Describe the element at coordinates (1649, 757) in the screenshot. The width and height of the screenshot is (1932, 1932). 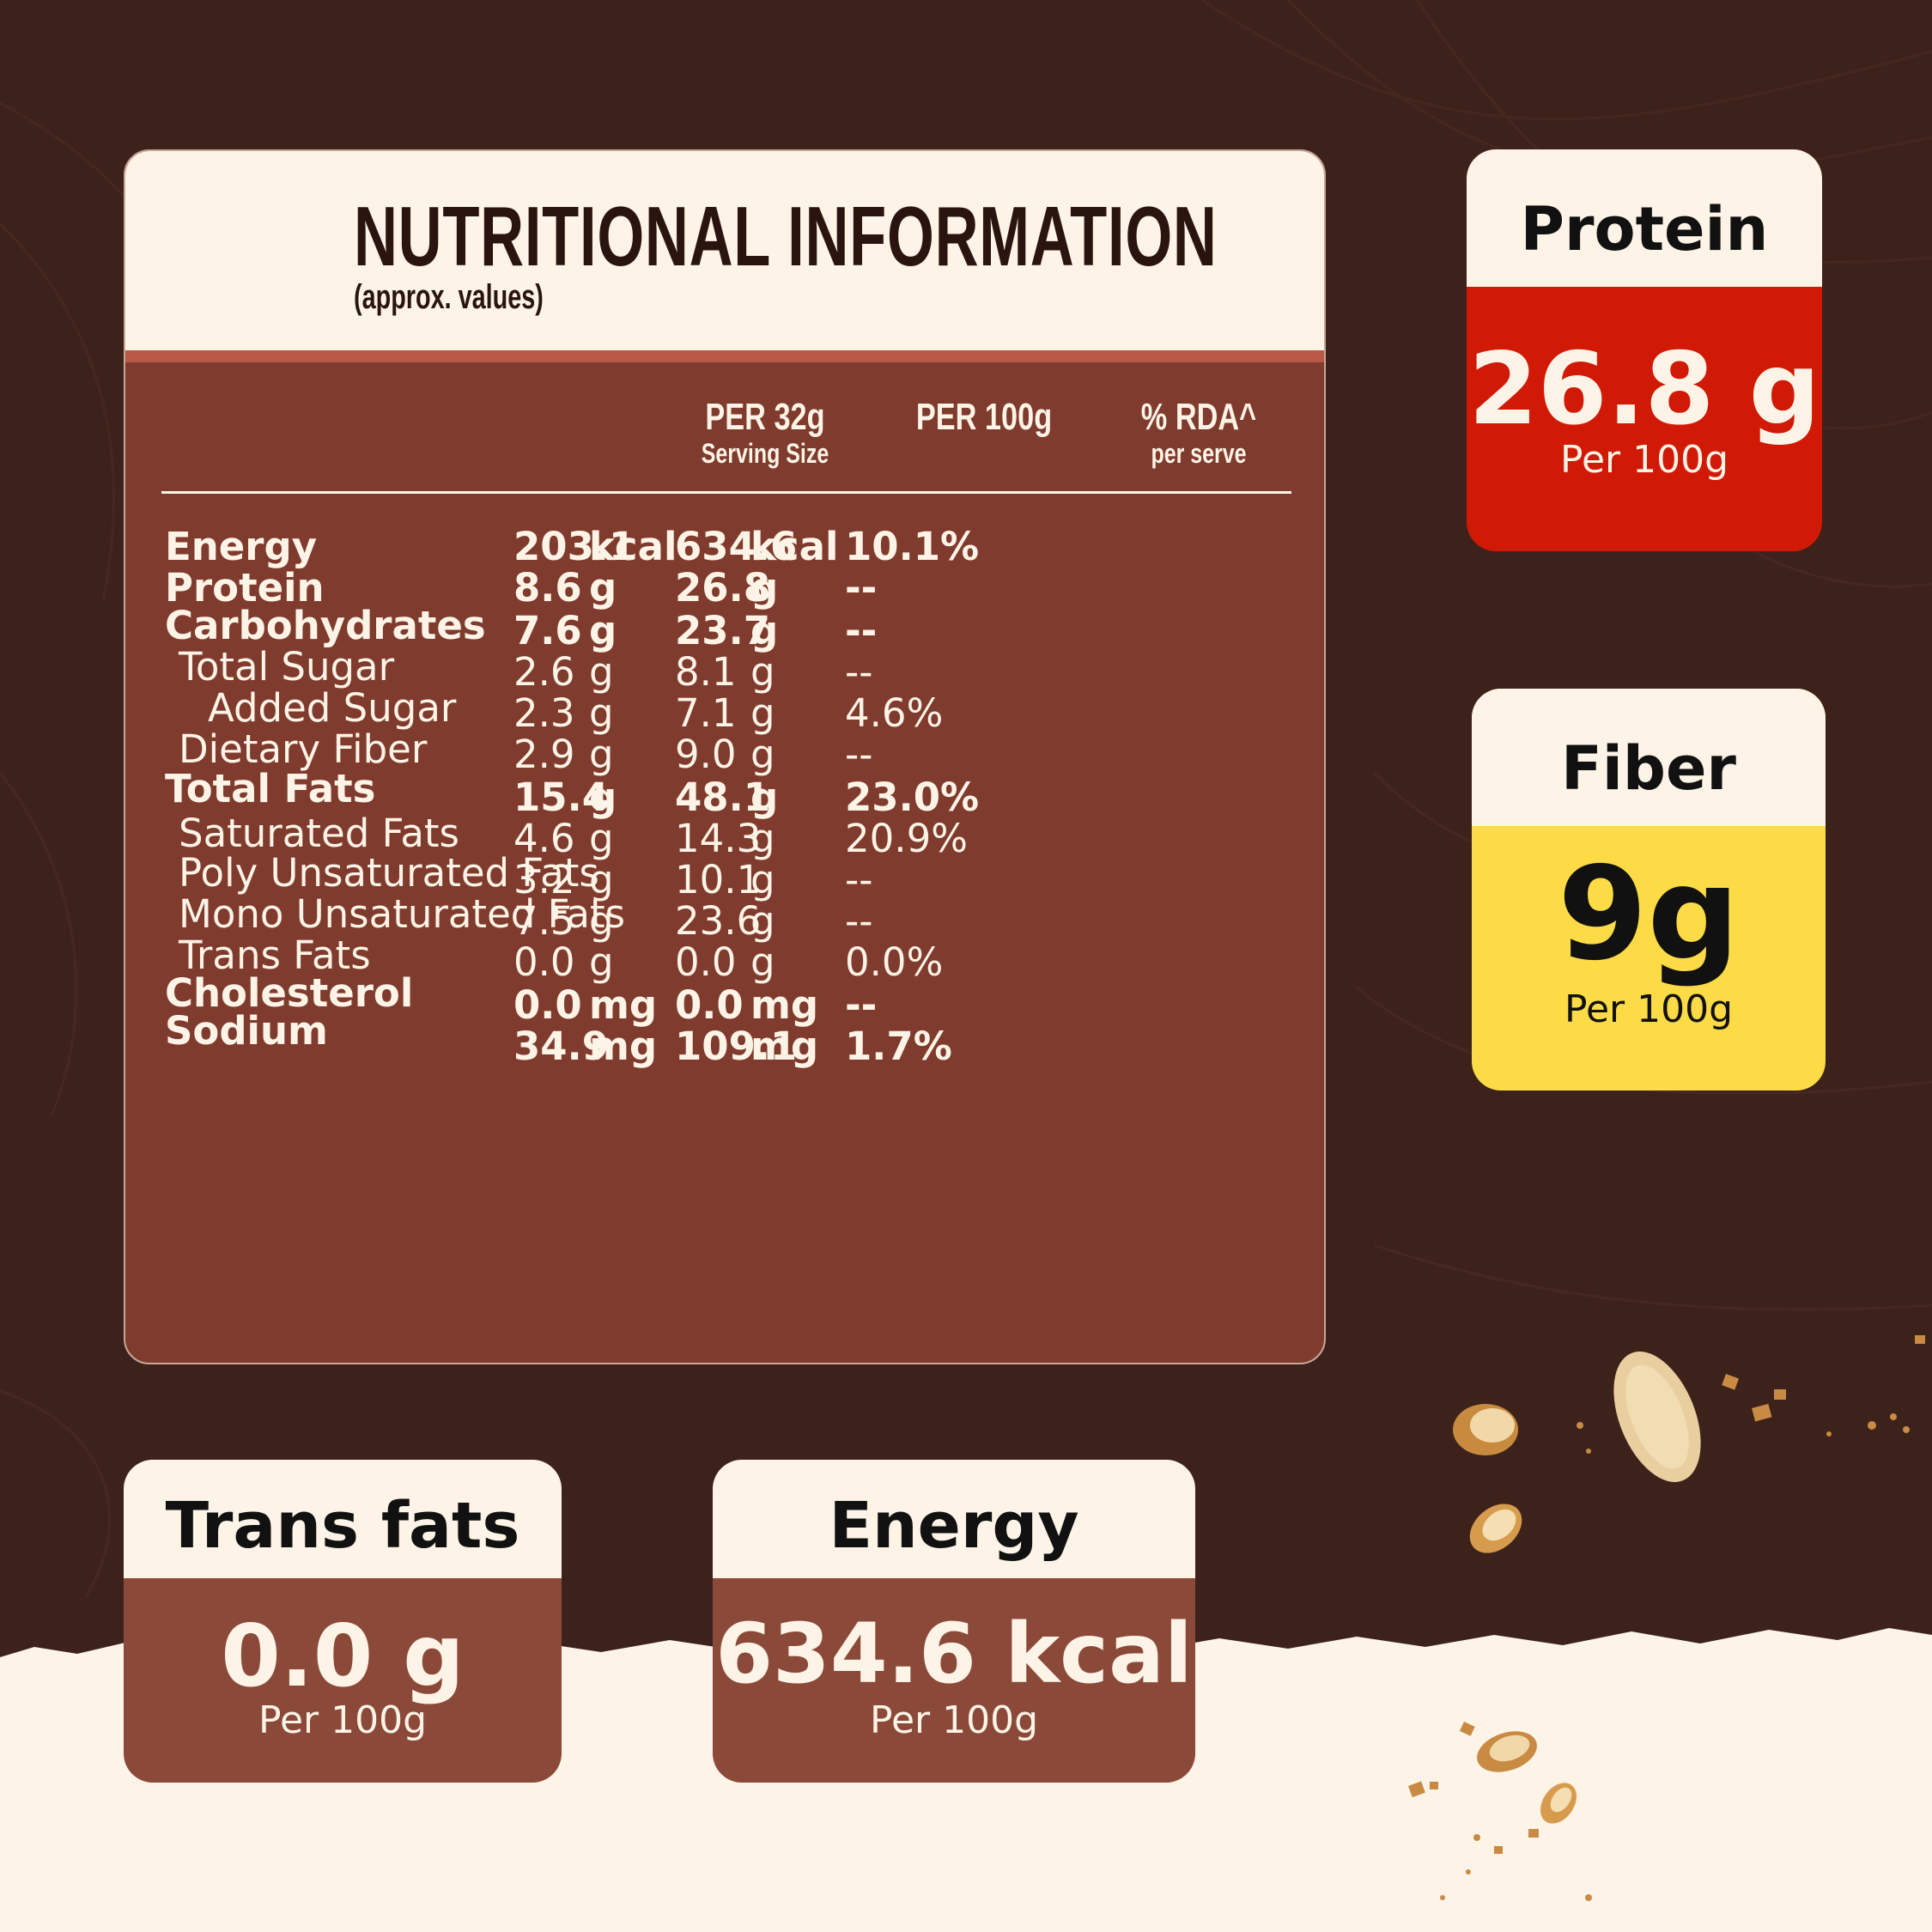
I see `fiber-card-header: Fiber` at that location.